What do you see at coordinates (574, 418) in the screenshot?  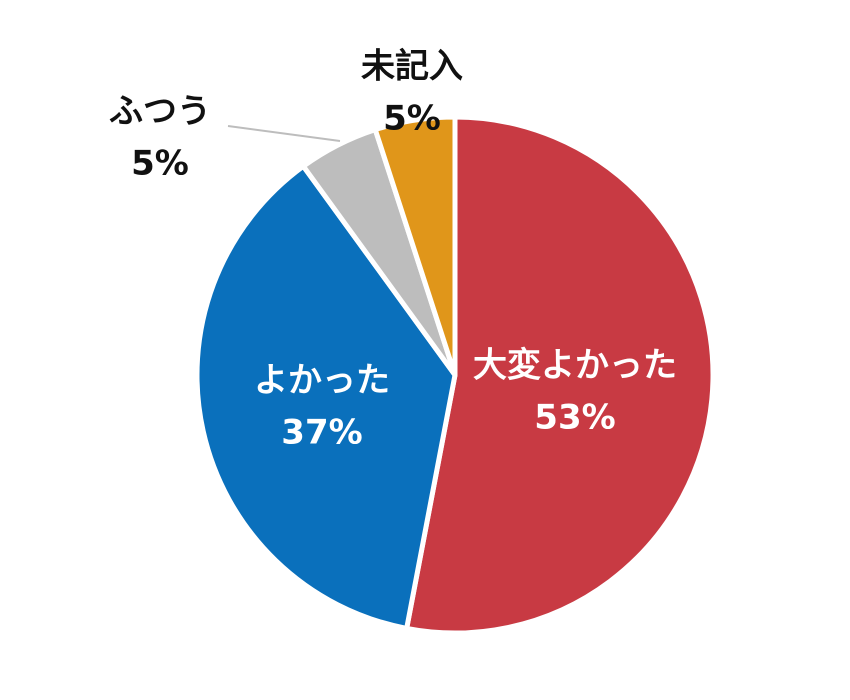 I see `slice-value-label: 53%` at bounding box center [574, 418].